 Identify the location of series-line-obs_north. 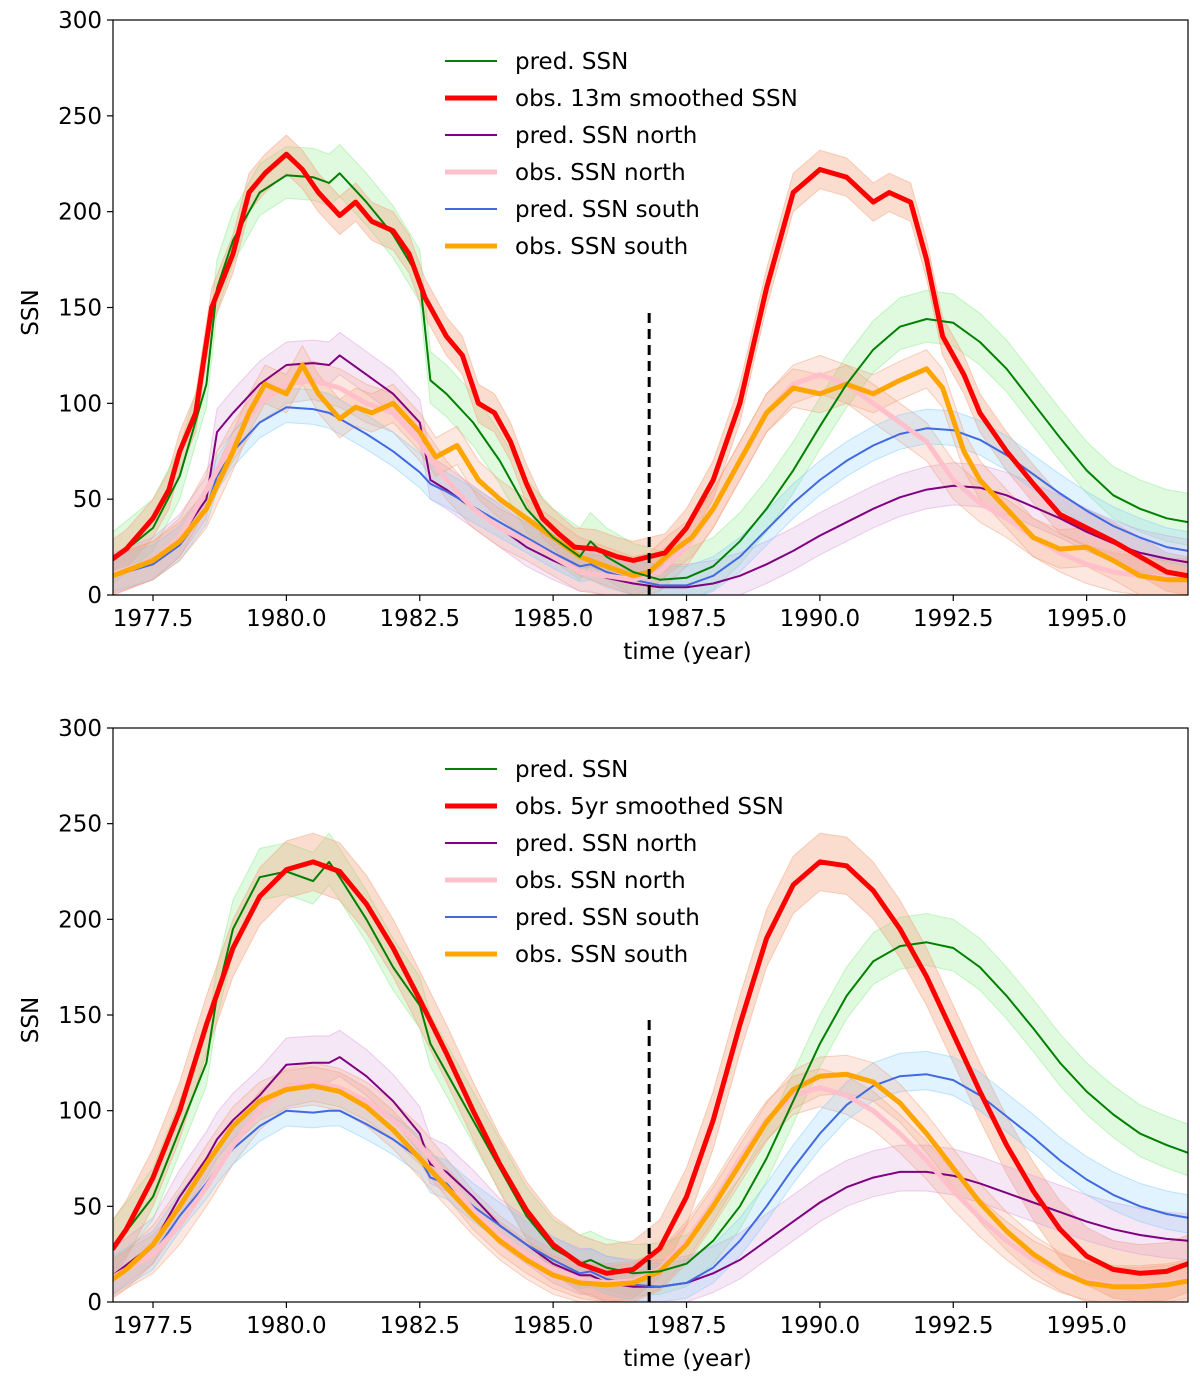
(650, 477).